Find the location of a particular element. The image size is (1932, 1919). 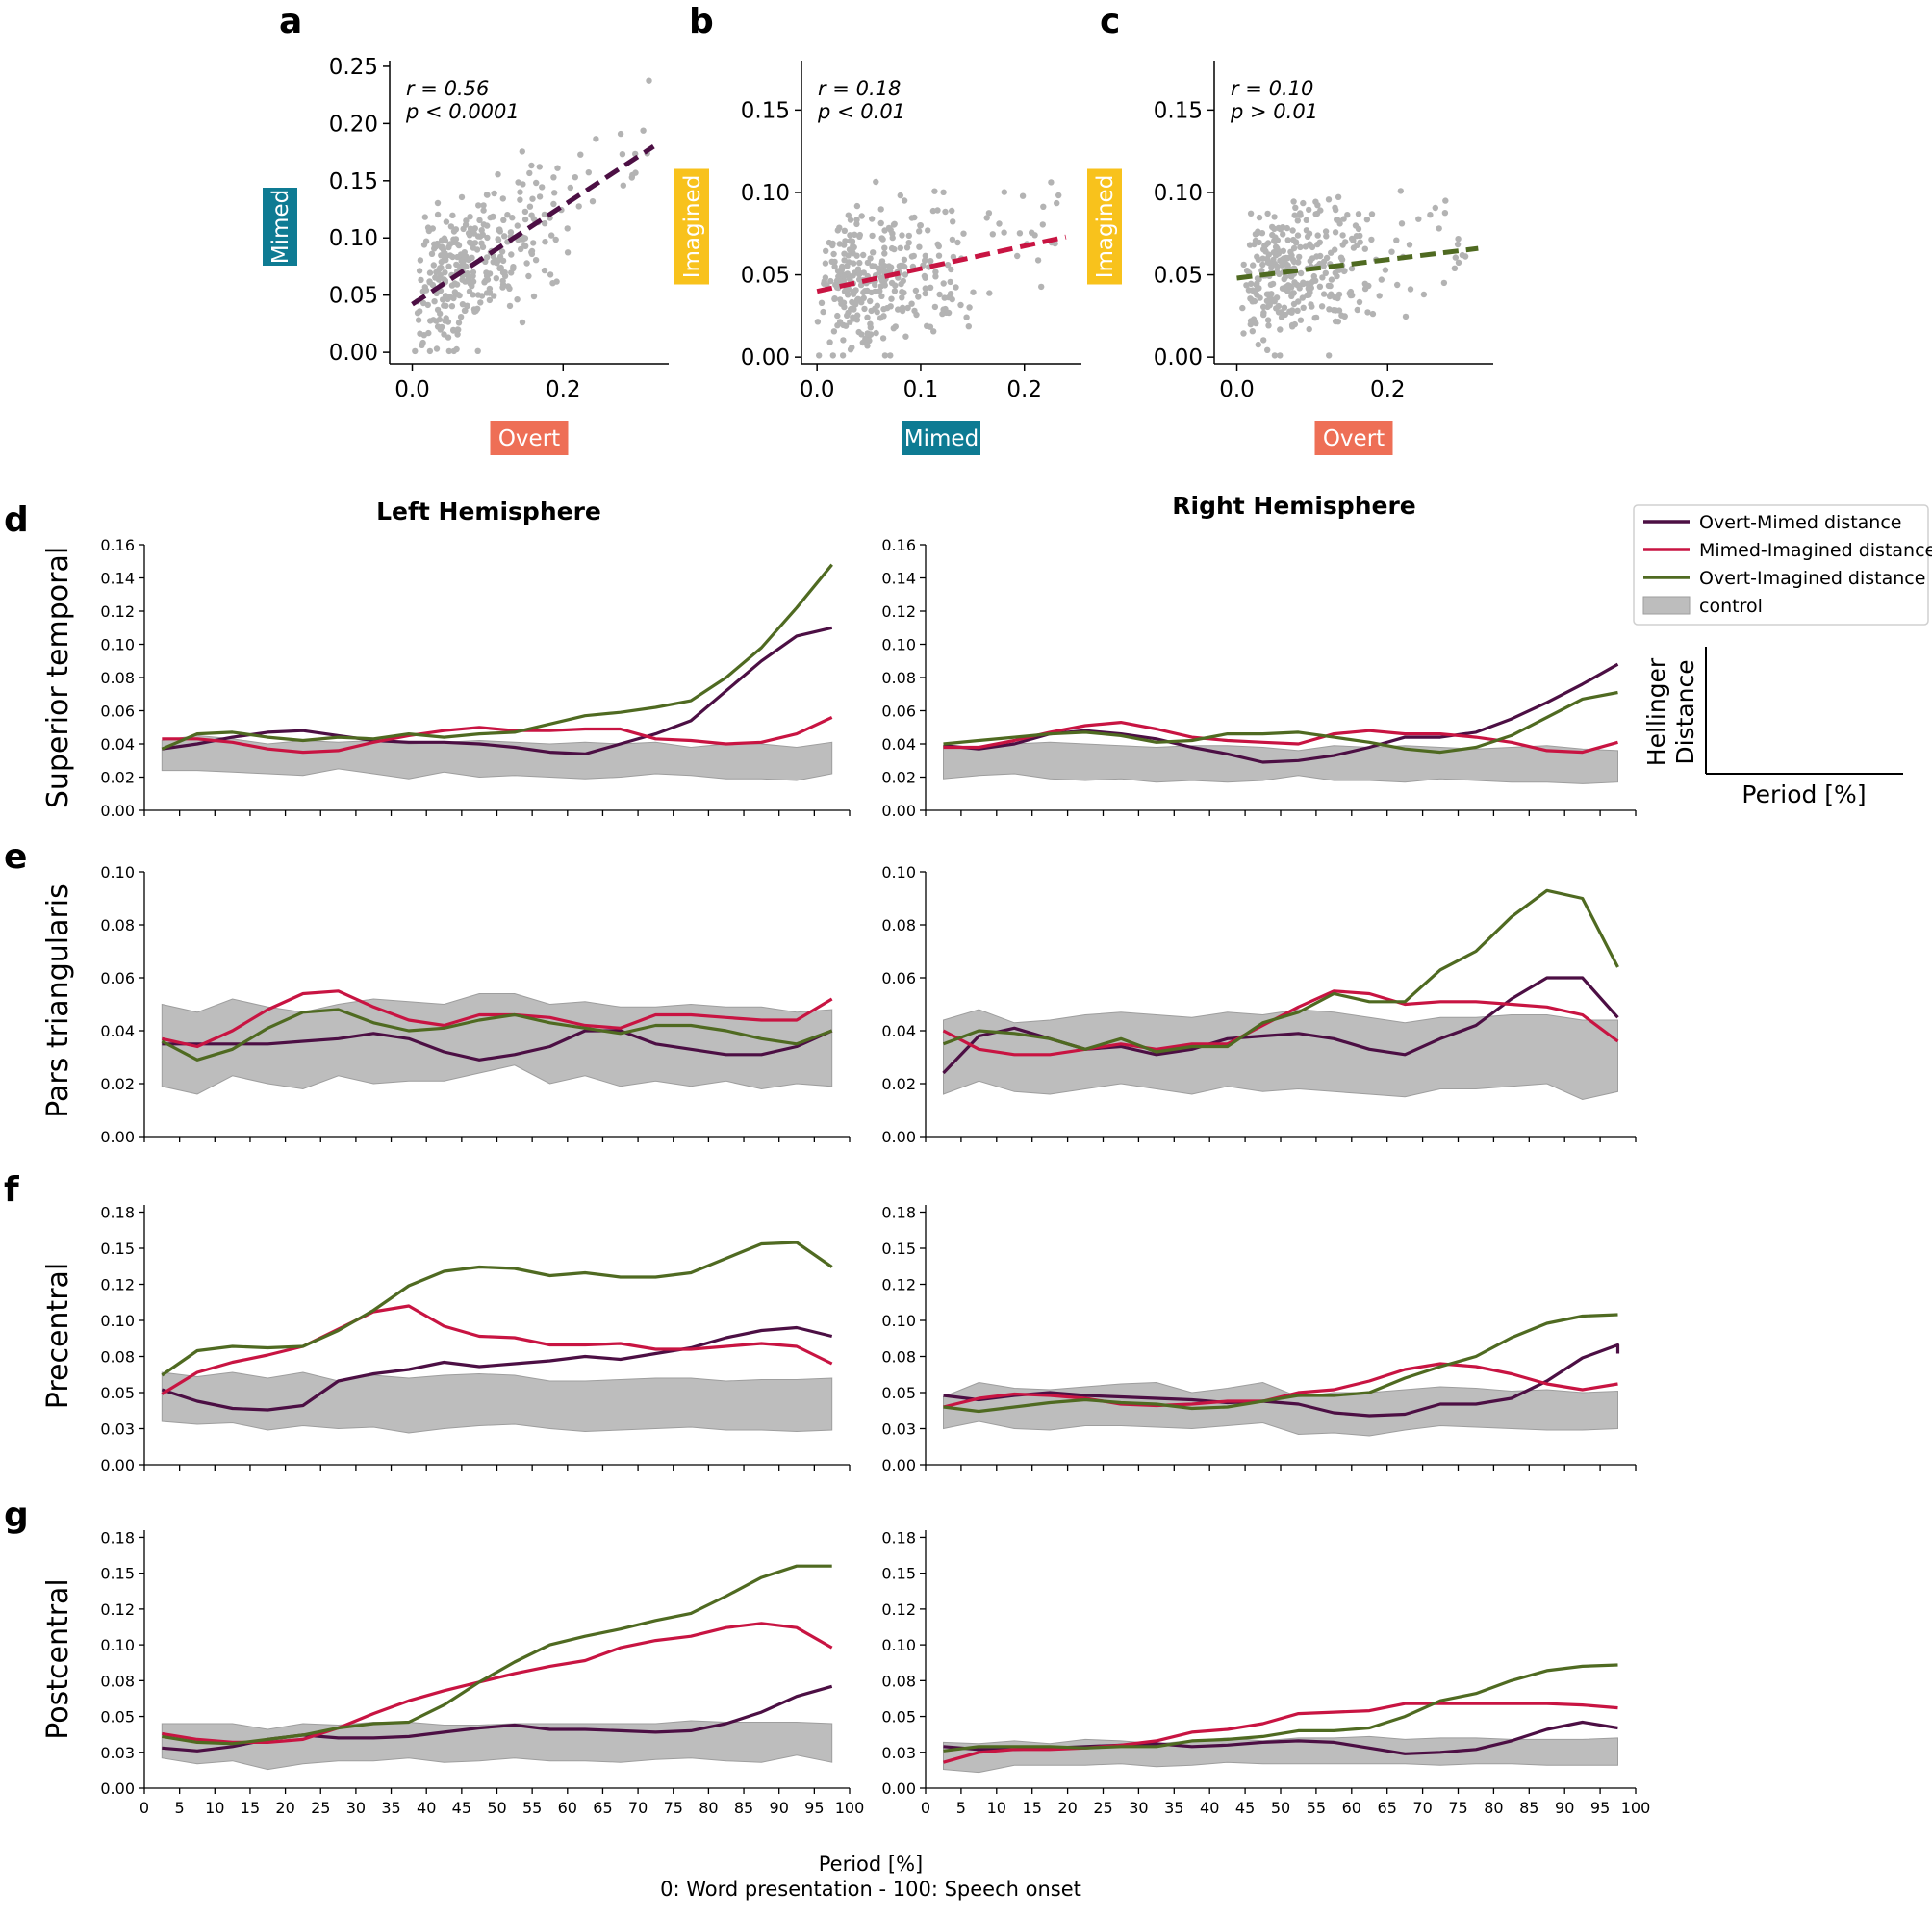

y-tick-label: 0.02 is located at coordinates (117, 778).